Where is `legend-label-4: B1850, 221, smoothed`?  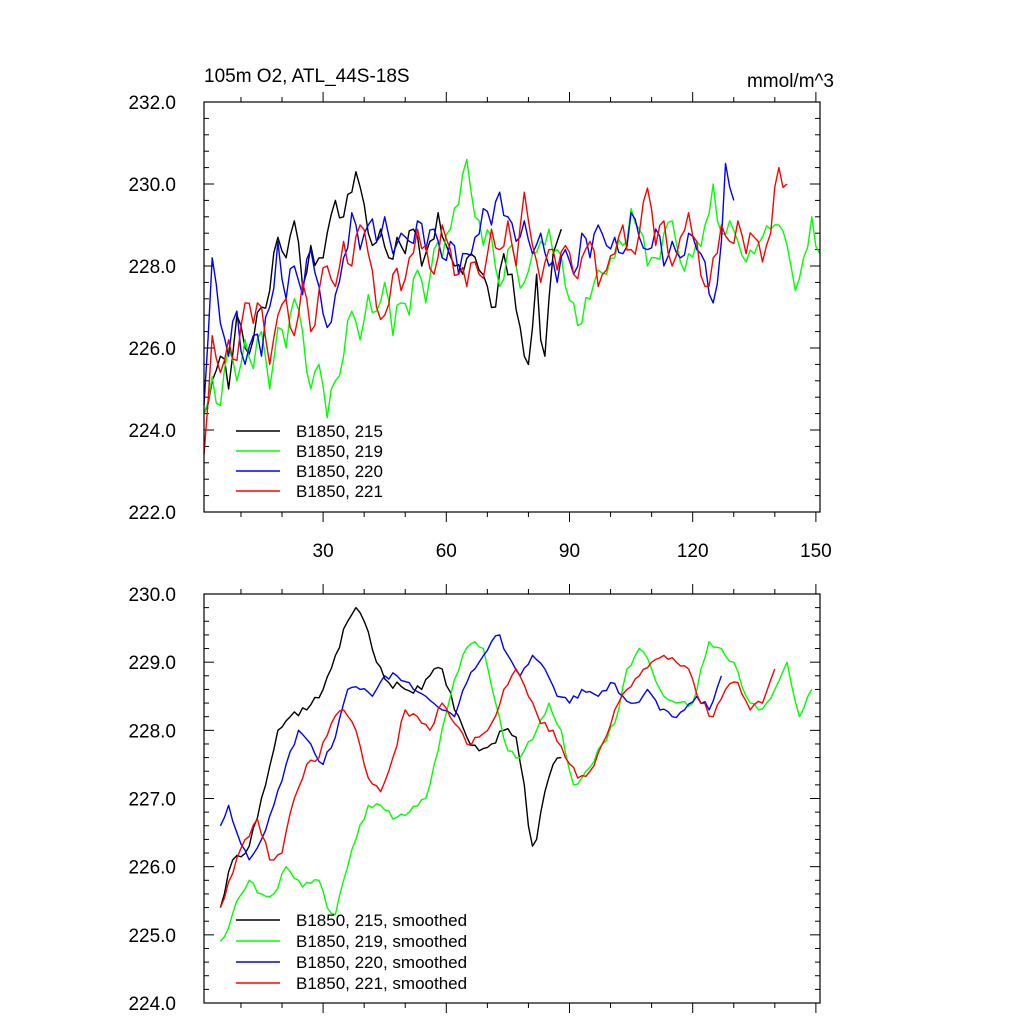 legend-label-4: B1850, 221, smoothed is located at coordinates (381, 983).